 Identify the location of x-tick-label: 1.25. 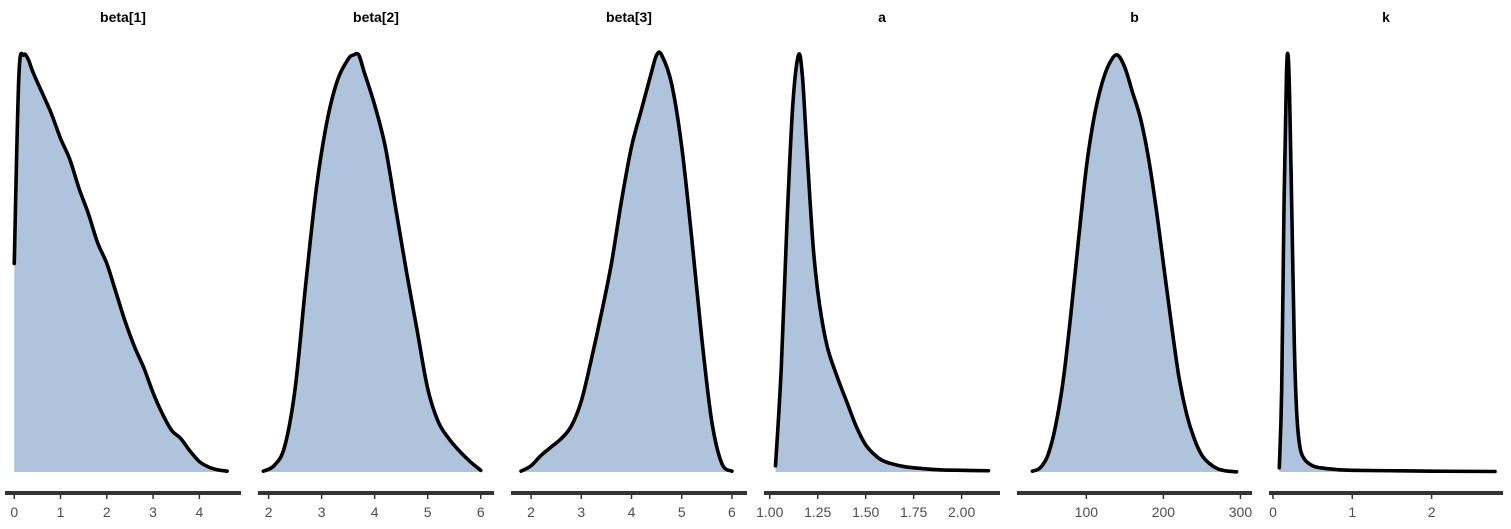
(817, 512).